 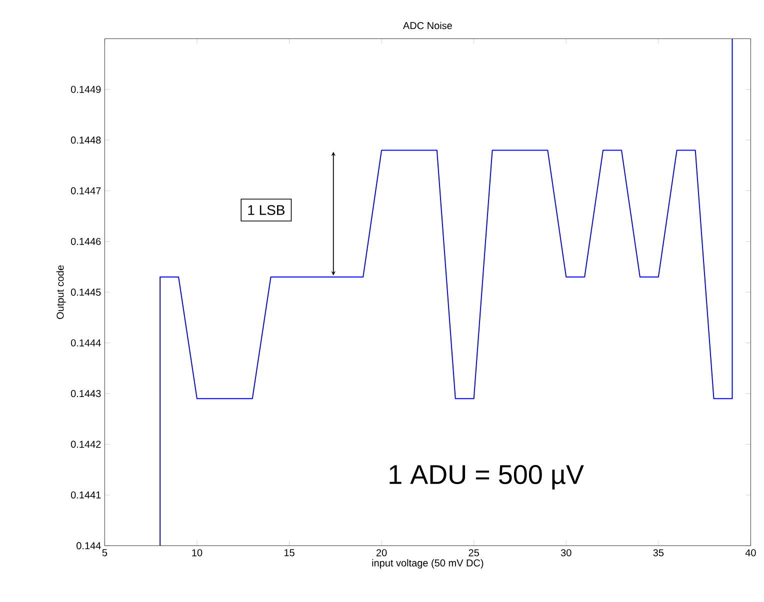 What do you see at coordinates (105, 552) in the screenshot?
I see `x-tick-label: 5` at bounding box center [105, 552].